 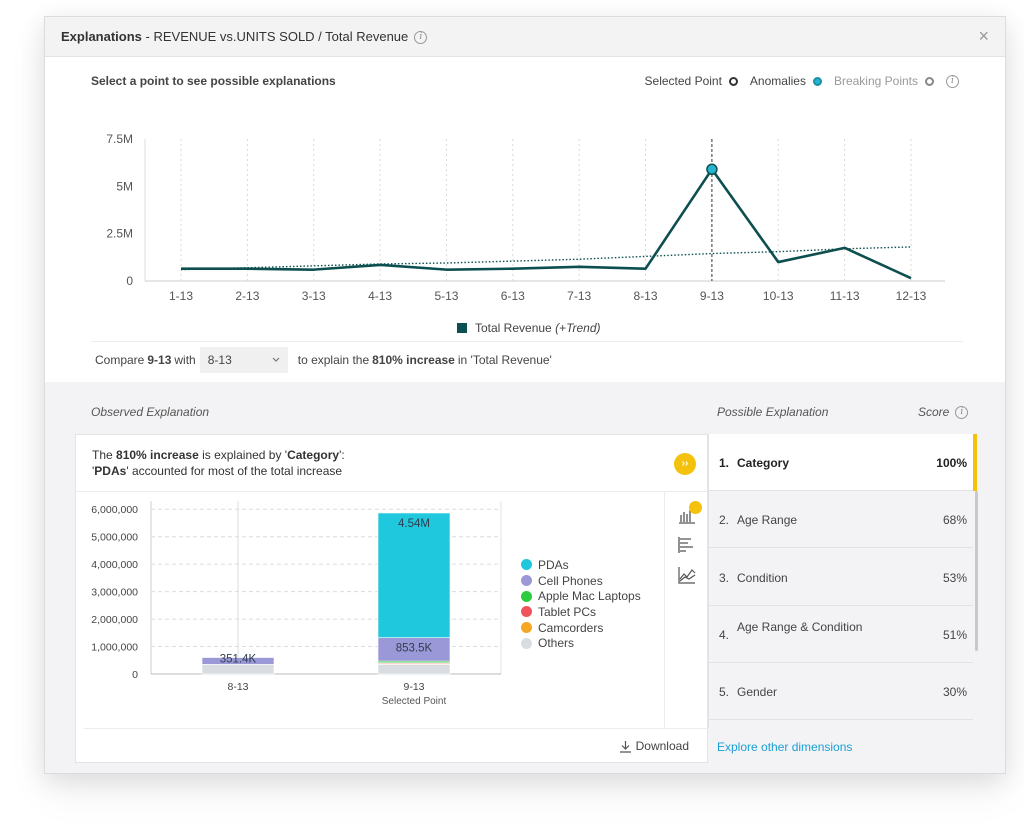 What do you see at coordinates (687, 575) in the screenshot?
I see `line-chart-icon` at bounding box center [687, 575].